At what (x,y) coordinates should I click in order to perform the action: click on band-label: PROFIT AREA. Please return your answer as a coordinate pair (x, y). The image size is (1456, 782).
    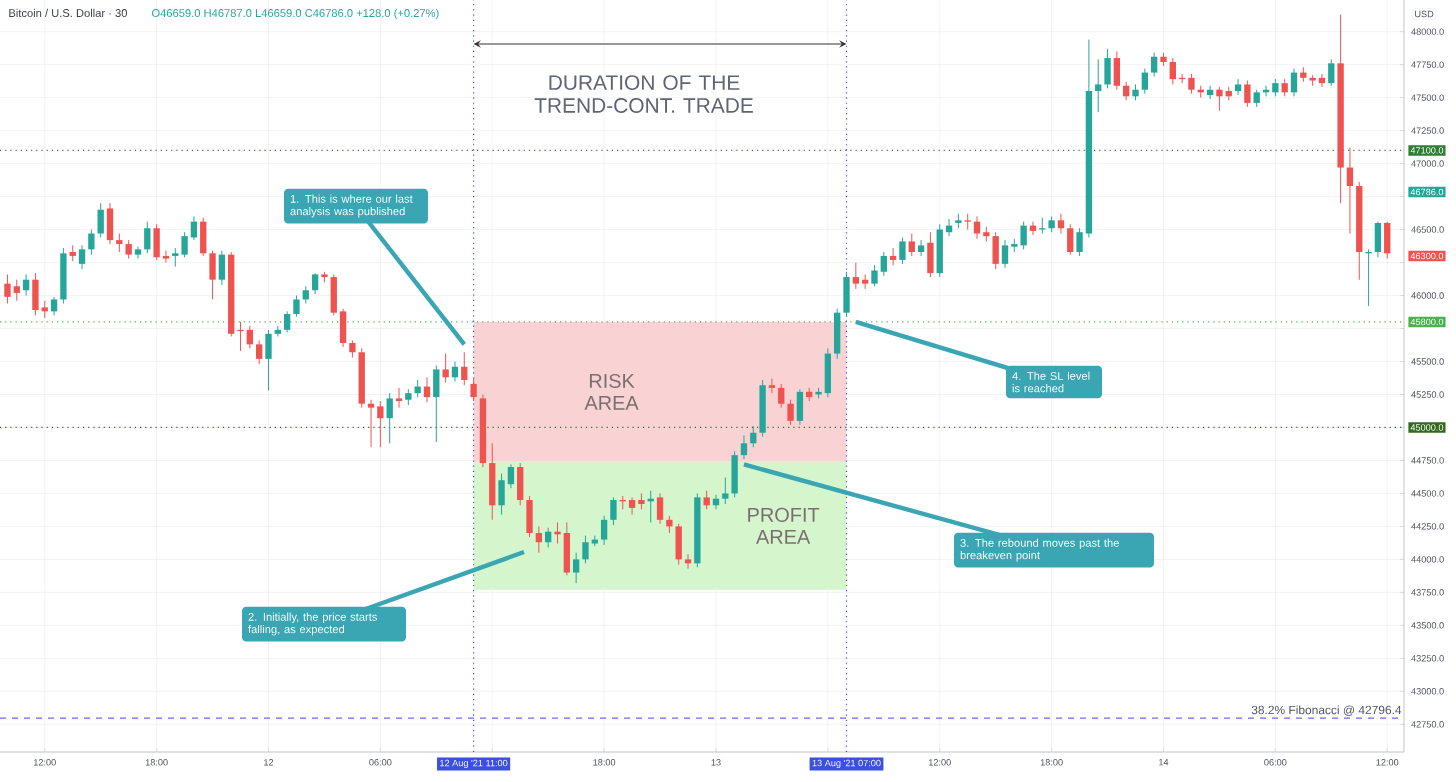
    Looking at the image, I should click on (784, 525).